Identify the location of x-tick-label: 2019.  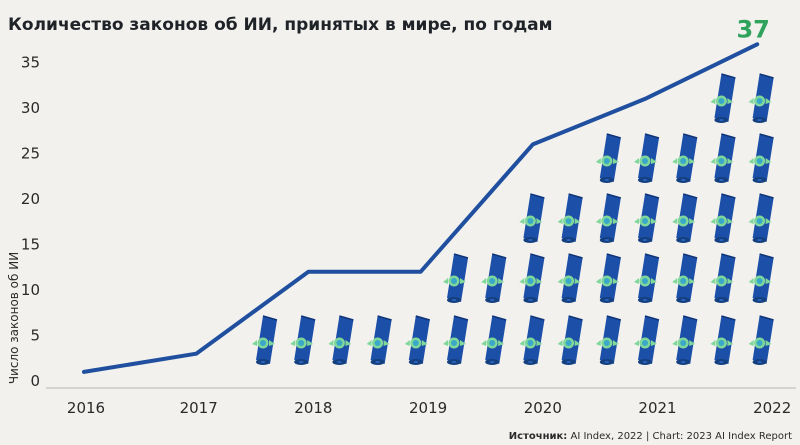
(428, 408).